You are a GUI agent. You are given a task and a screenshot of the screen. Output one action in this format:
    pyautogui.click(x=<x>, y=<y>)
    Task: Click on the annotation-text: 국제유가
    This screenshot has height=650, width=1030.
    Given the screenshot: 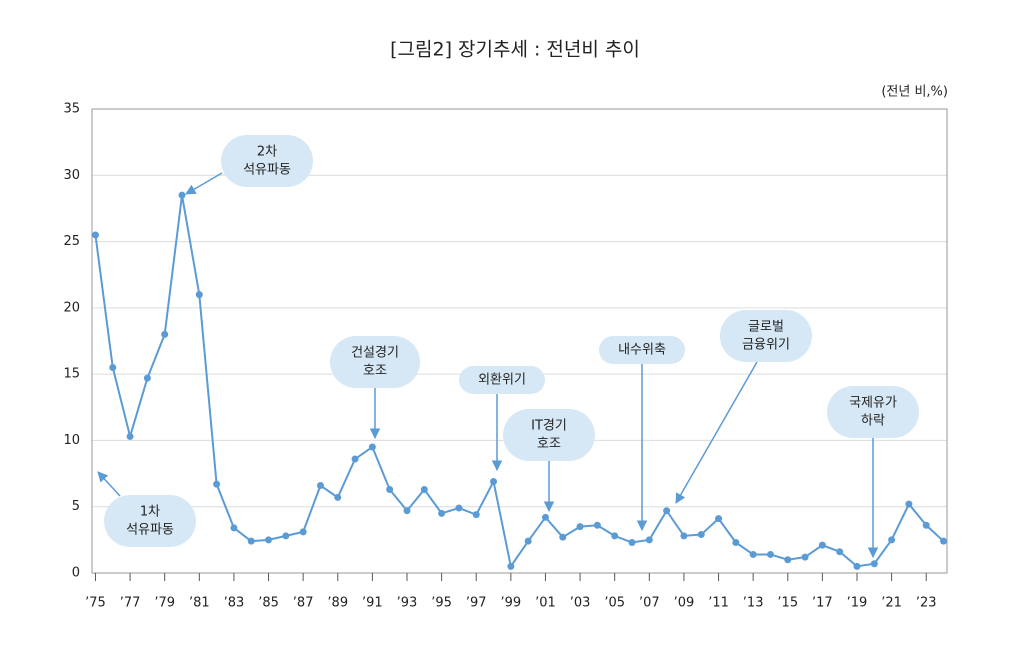 What is the action you would take?
    pyautogui.click(x=873, y=403)
    